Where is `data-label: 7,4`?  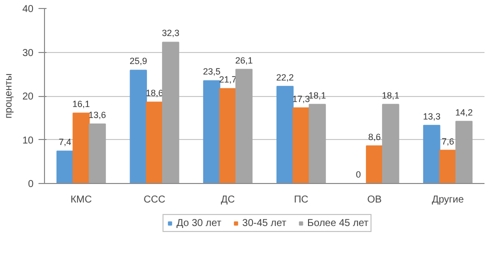 data-label: 7,4 is located at coordinates (65, 142).